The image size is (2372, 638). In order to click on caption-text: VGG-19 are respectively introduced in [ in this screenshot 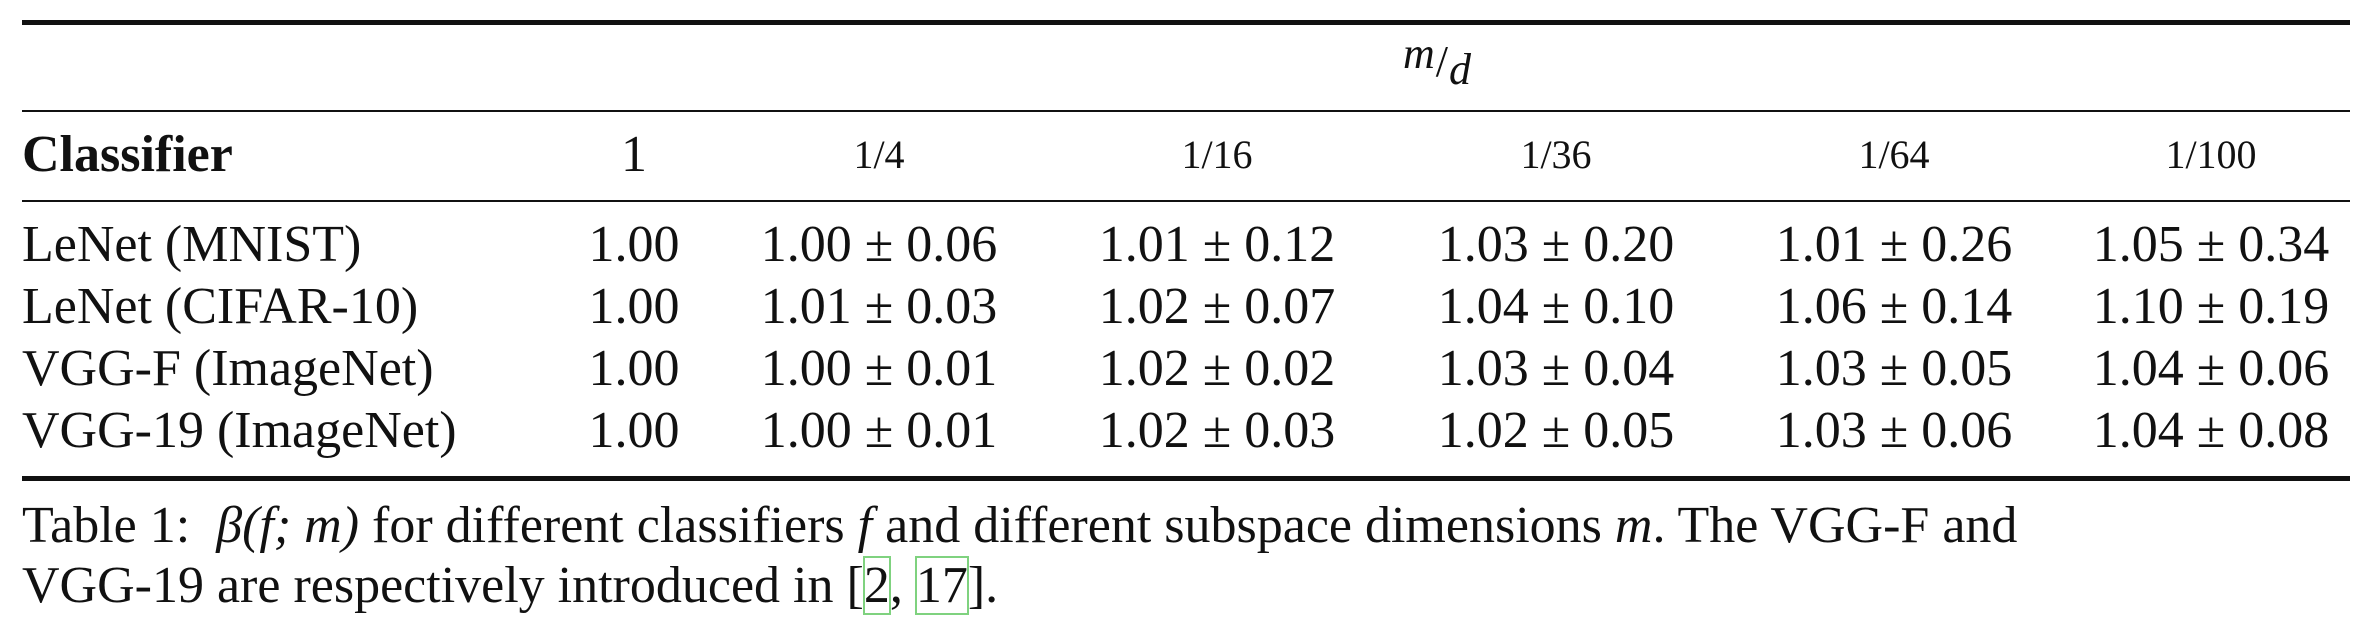, I will do `click(443, 585)`.